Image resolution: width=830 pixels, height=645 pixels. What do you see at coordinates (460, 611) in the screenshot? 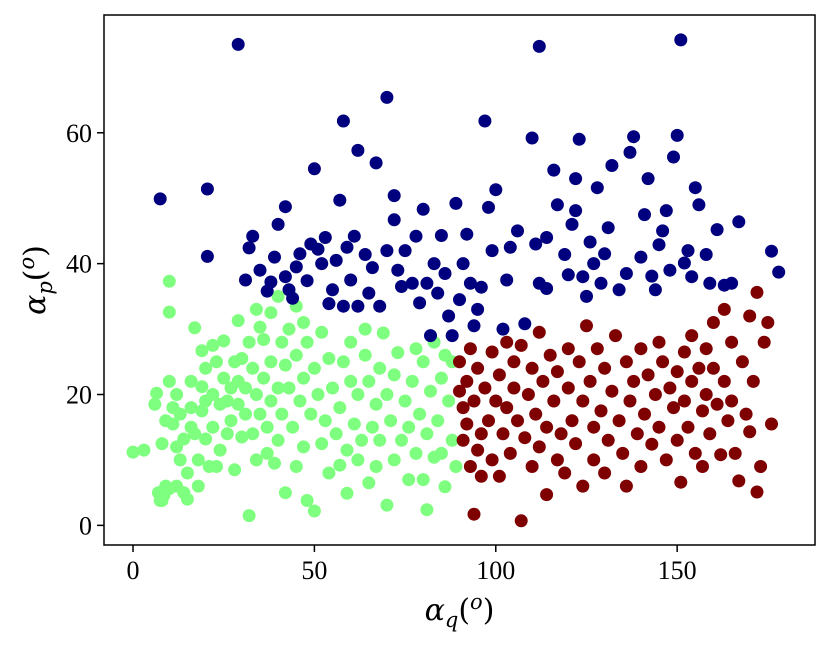
I see `x-axis-label: αq(o)` at bounding box center [460, 611].